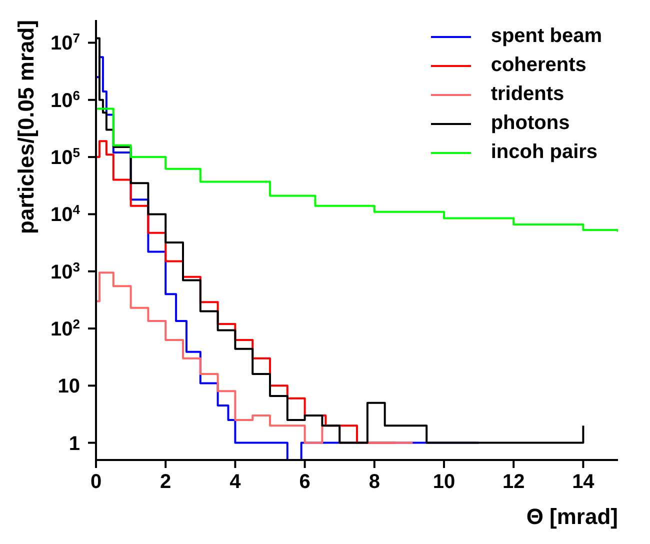 This screenshot has height=544, width=650. I want to click on y-tick-label: 10$^{7}$, so click(65, 42).